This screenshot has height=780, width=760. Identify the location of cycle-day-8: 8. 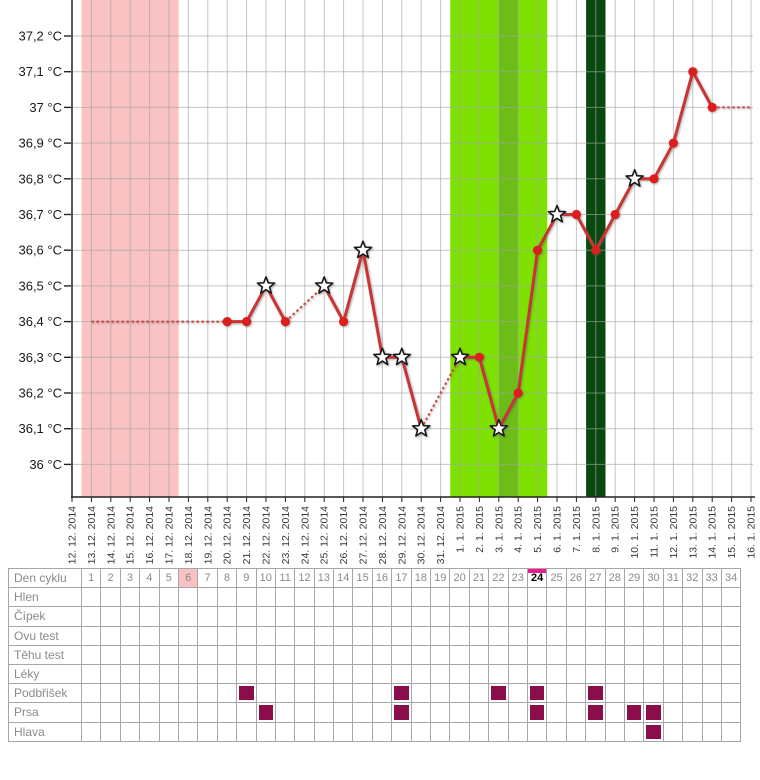
(227, 578).